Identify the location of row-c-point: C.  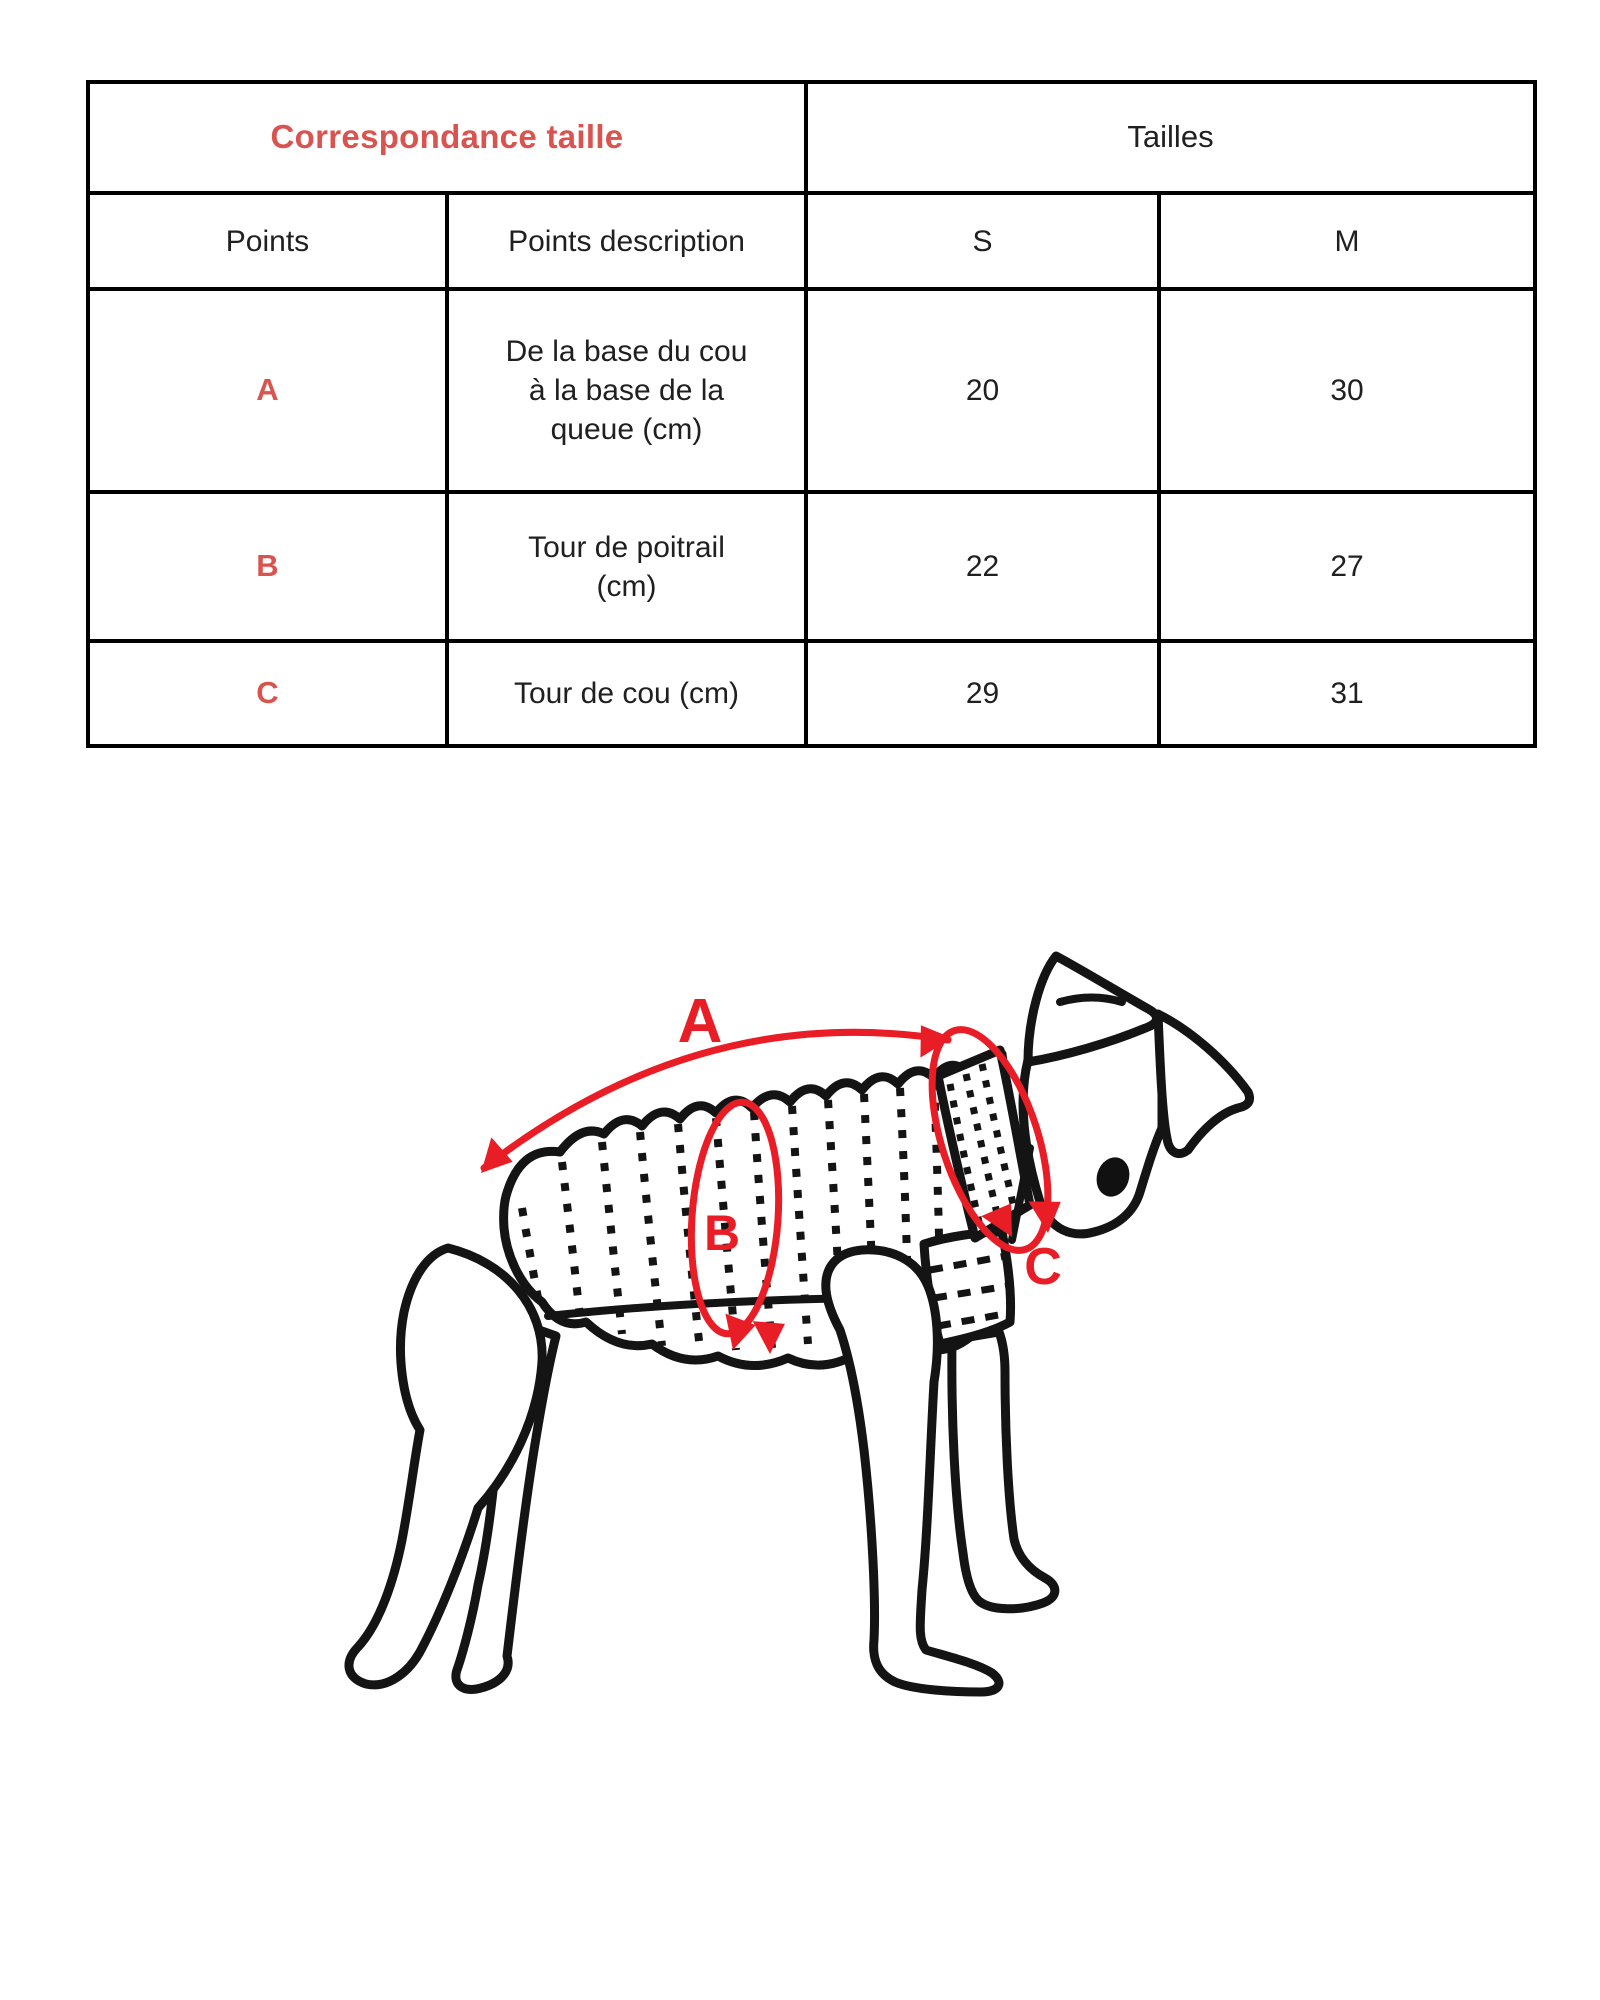
(269, 693).